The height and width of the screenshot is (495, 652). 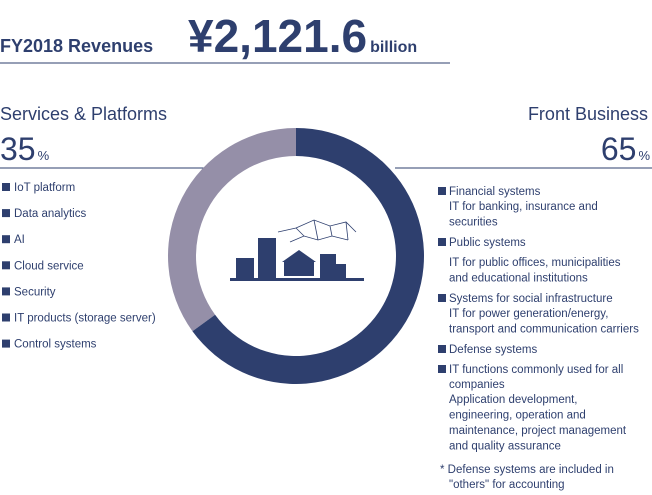 I want to click on left-item: IT products (storage server), so click(x=85, y=319).